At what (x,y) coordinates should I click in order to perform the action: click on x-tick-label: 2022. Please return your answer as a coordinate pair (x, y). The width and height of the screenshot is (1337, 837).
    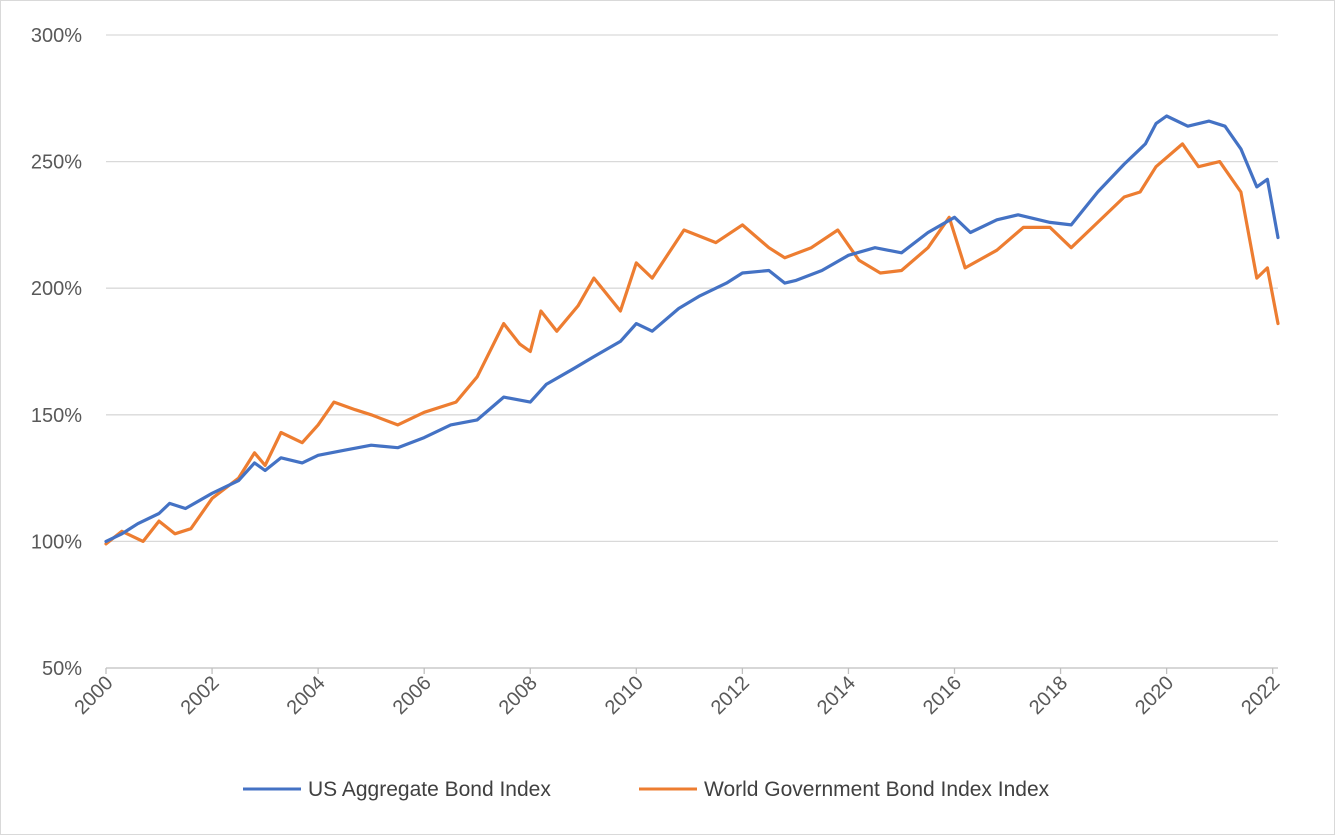
    Looking at the image, I should click on (1260, 695).